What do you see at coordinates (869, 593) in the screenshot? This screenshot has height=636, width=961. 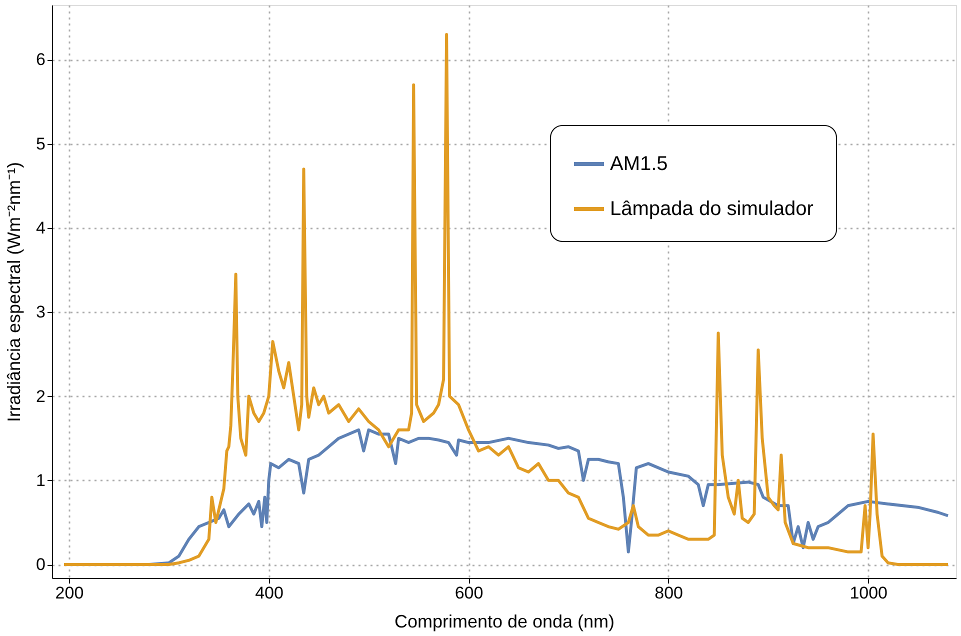 I see `x-tick-label: 1000` at bounding box center [869, 593].